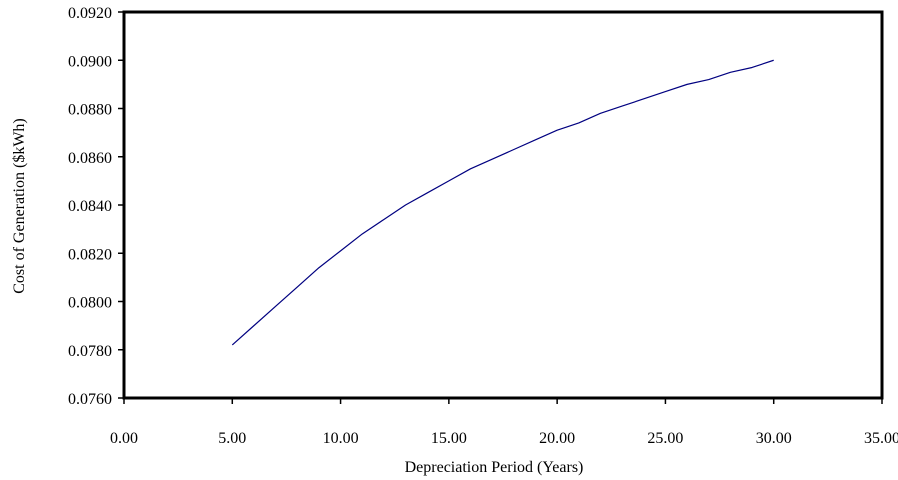 The image size is (898, 480). What do you see at coordinates (90, 61) in the screenshot?
I see `y-tick-label: 0.0900` at bounding box center [90, 61].